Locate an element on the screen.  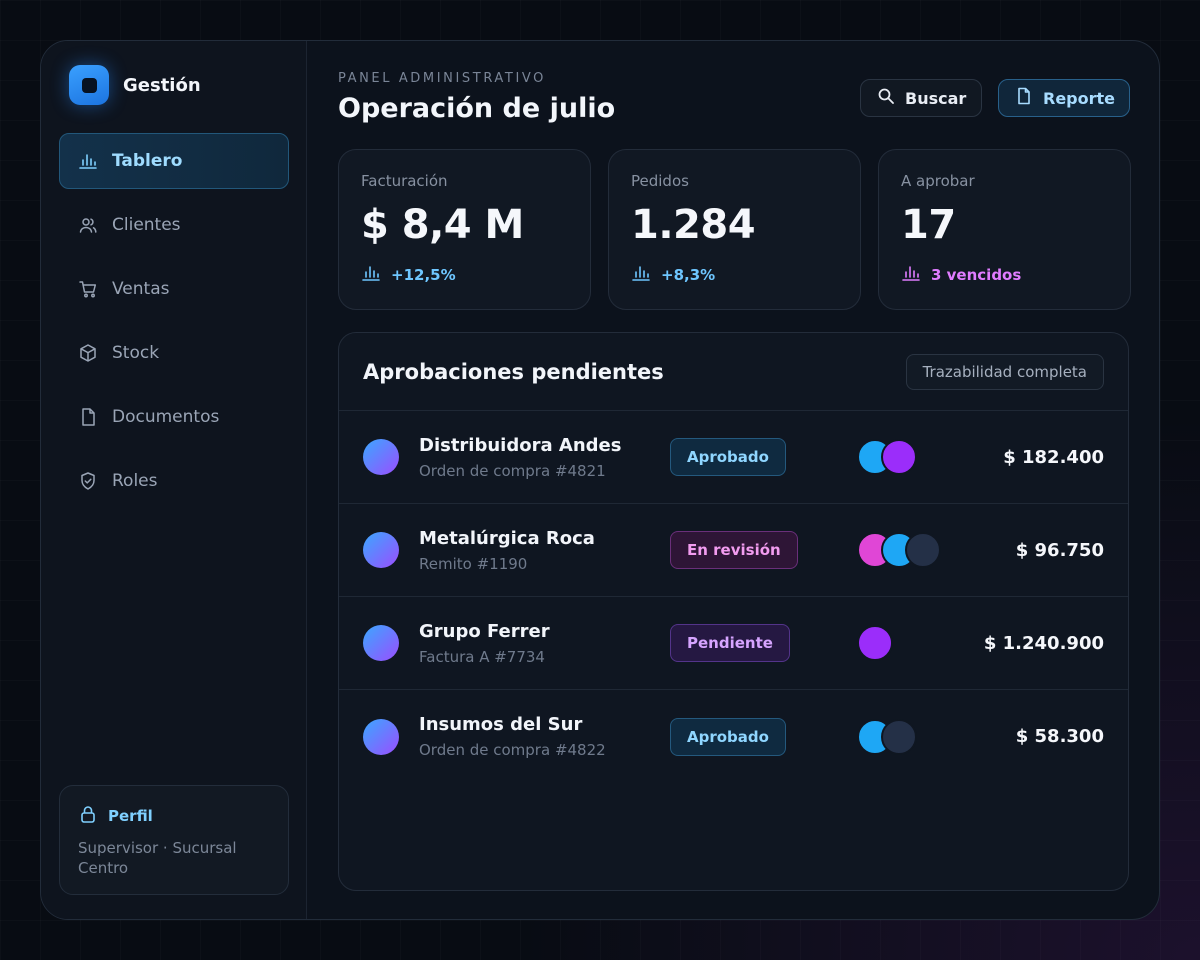
sidebar-nav: Tablero Clientes Ventas Stock is located at coordinates (174, 325).